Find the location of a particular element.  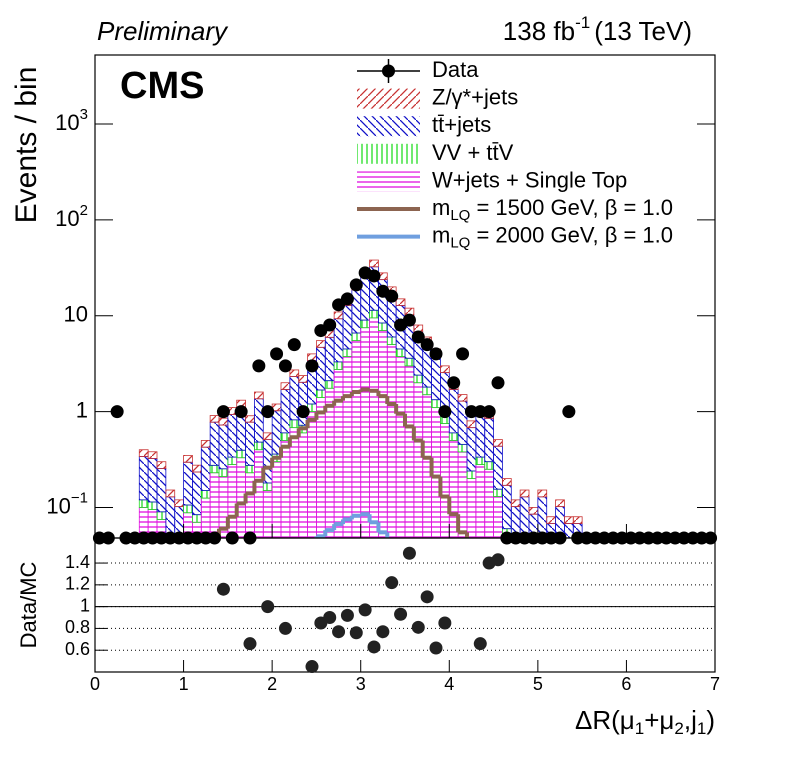

x-axis-label: ΔR(μ1+μ2,j1) is located at coordinates (645, 722).